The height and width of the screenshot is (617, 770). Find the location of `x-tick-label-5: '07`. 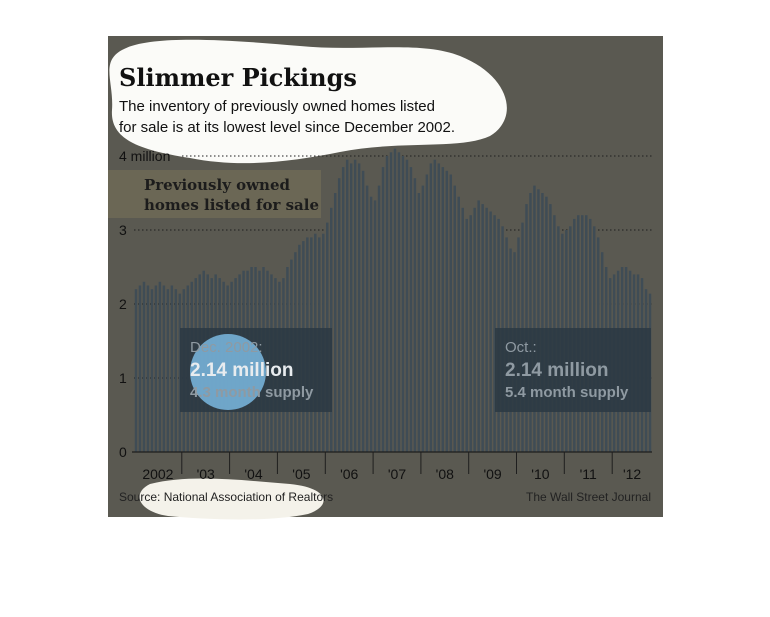

x-tick-label-5: '07 is located at coordinates (397, 474).